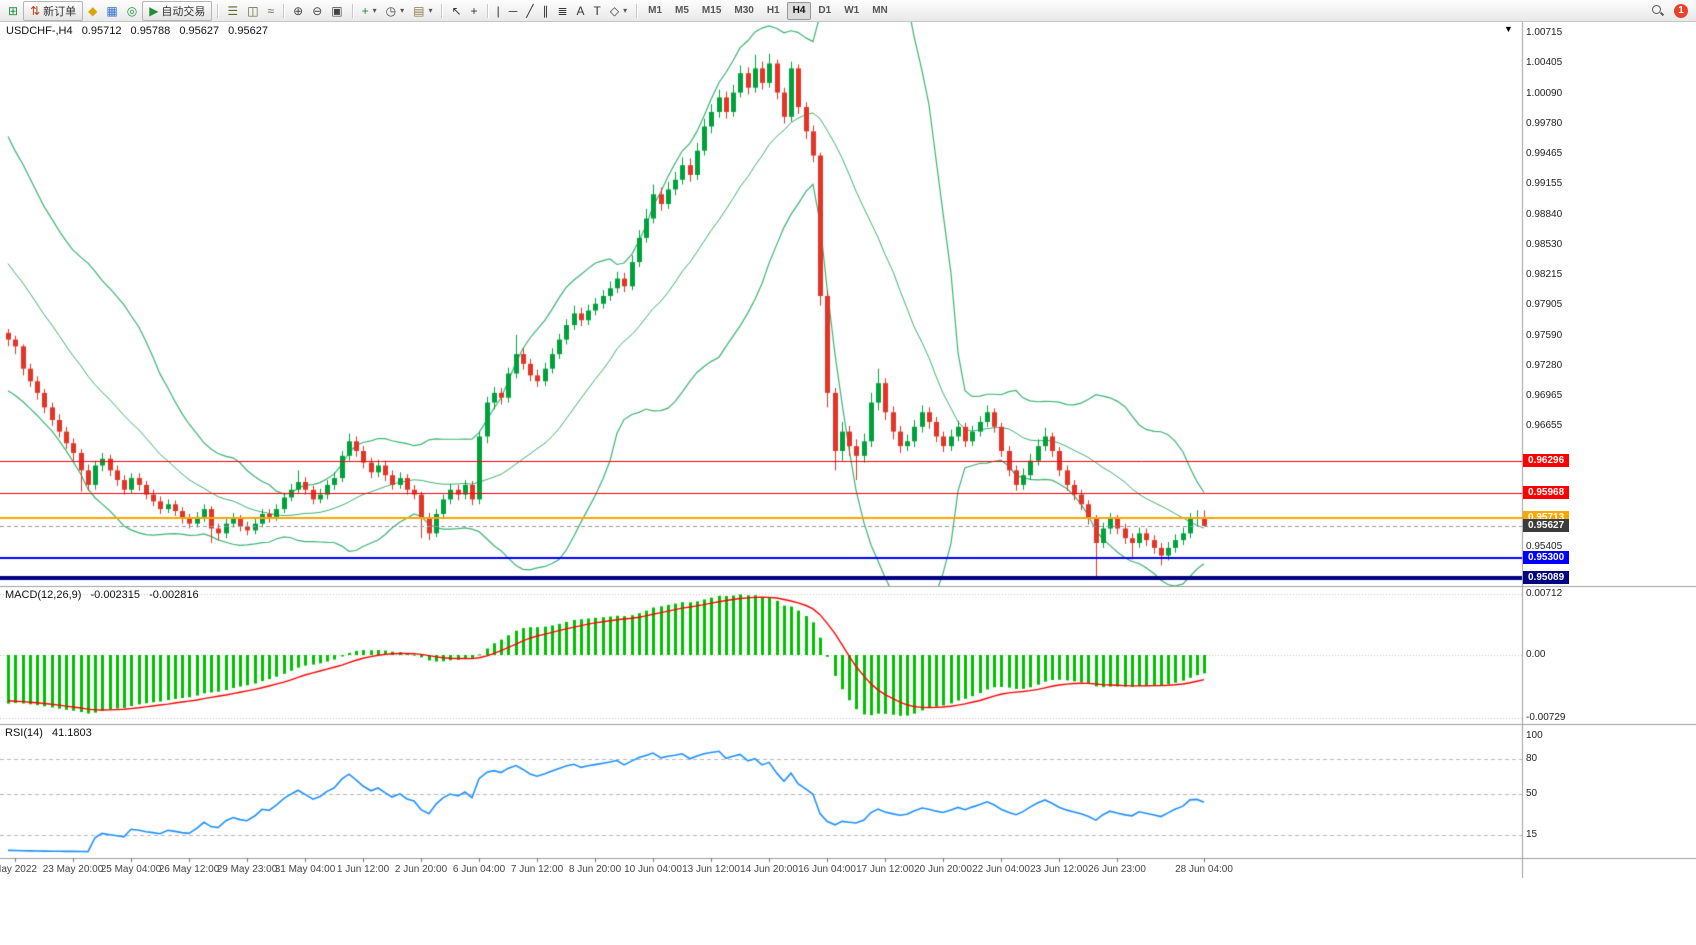 This screenshot has height=945, width=1696. I want to click on periods-button: ◷ ▾, so click(395, 11).